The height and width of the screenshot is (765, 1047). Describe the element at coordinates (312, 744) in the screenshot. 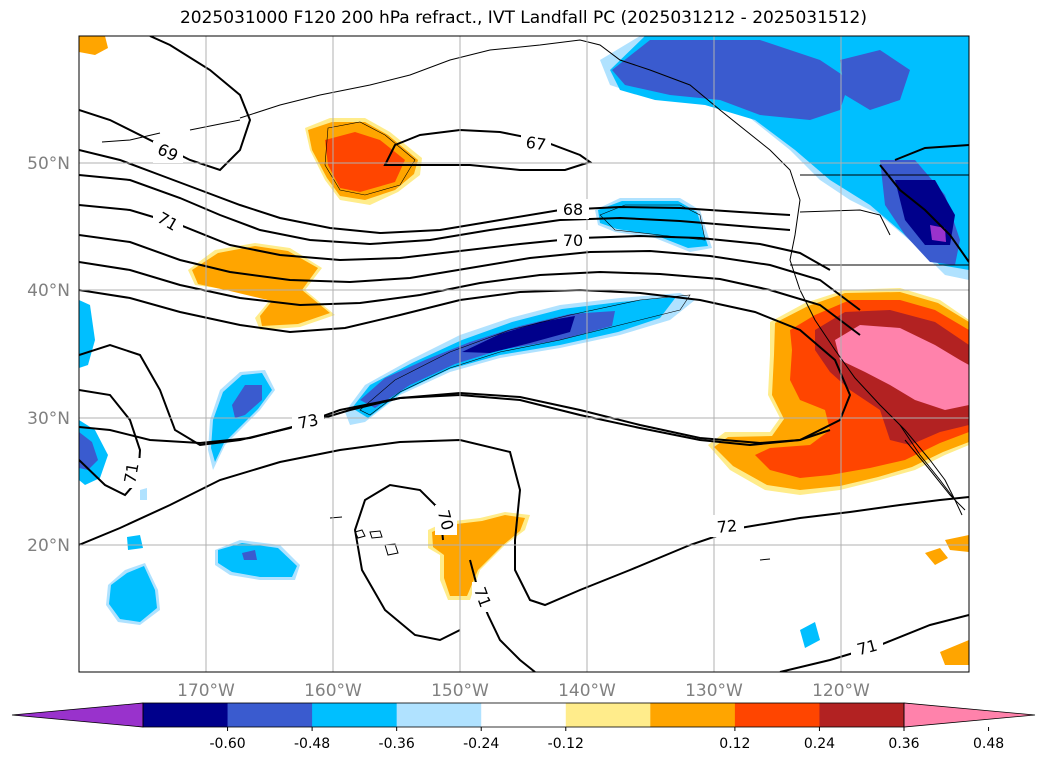

I see `colorbar-tick-label: -0.48` at that location.